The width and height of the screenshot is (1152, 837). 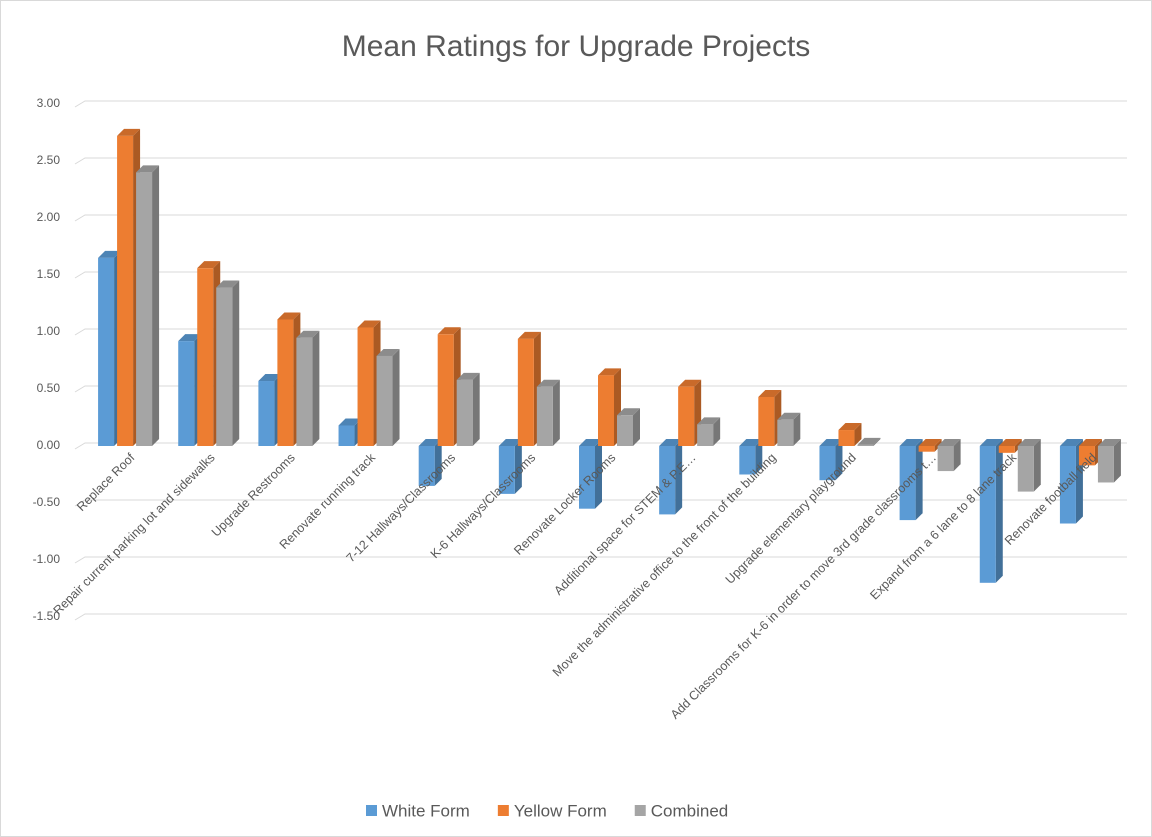 I want to click on legend-label: Combined, so click(x=690, y=810).